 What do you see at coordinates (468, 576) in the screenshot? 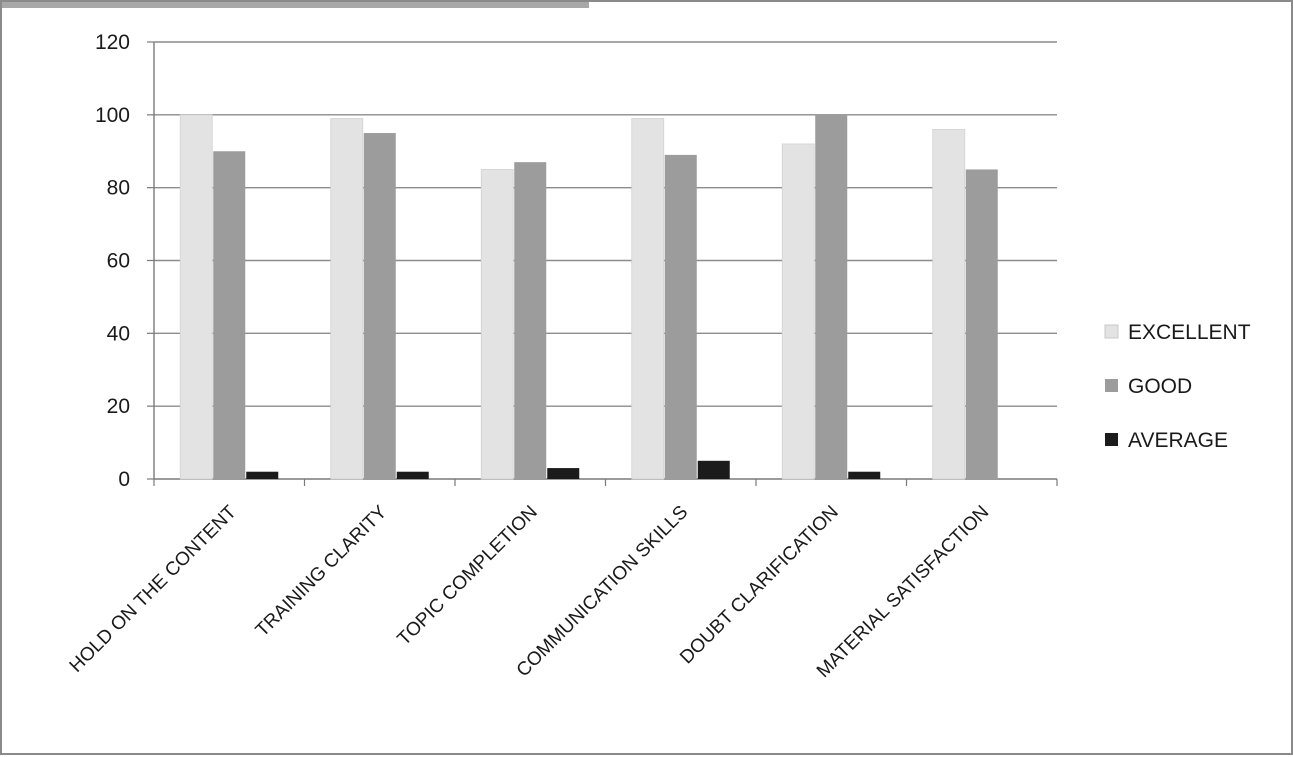
I see `x-category-label: TOPIC COMPLETION` at bounding box center [468, 576].